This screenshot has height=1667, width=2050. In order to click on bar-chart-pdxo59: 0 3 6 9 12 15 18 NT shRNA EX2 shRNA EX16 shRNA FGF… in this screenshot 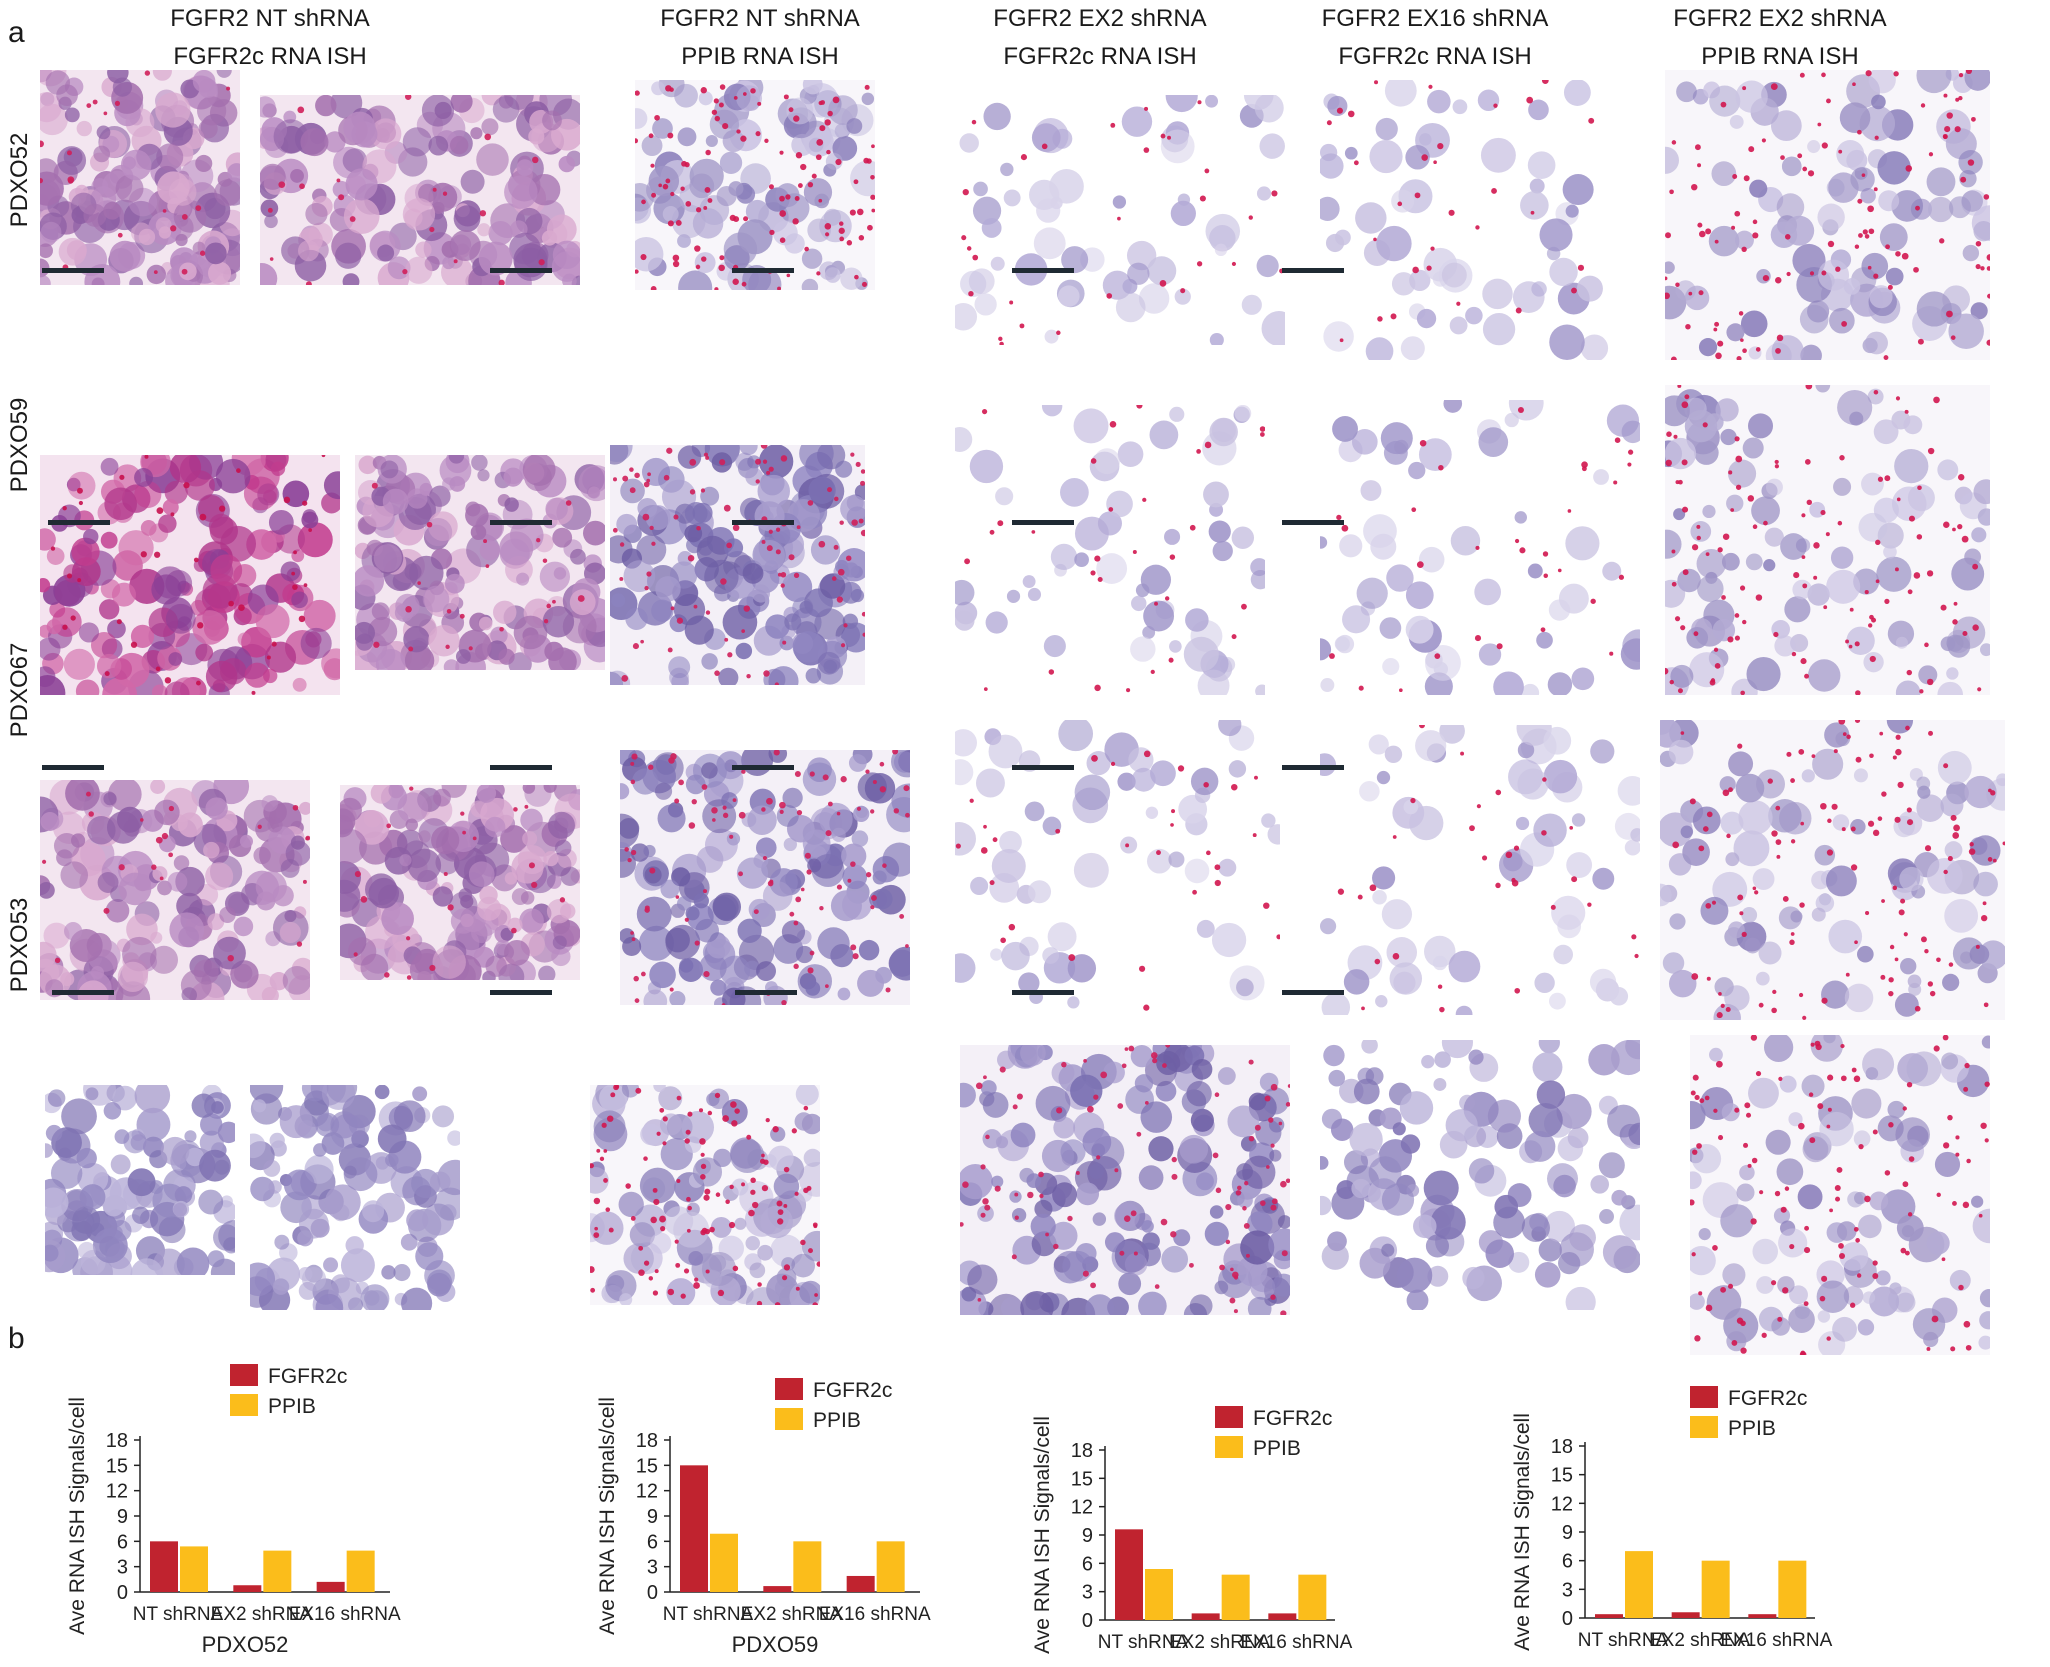, I will do `click(795, 1501)`.